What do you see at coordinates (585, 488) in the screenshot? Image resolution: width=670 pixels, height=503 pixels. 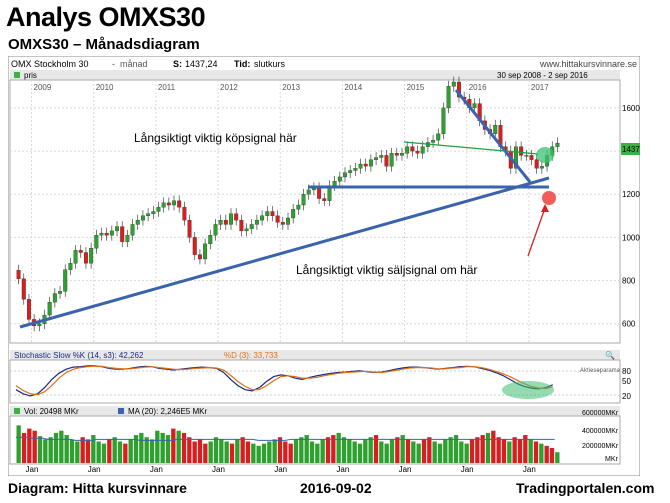 I see `footer-site: Tradingportalen.com` at bounding box center [585, 488].